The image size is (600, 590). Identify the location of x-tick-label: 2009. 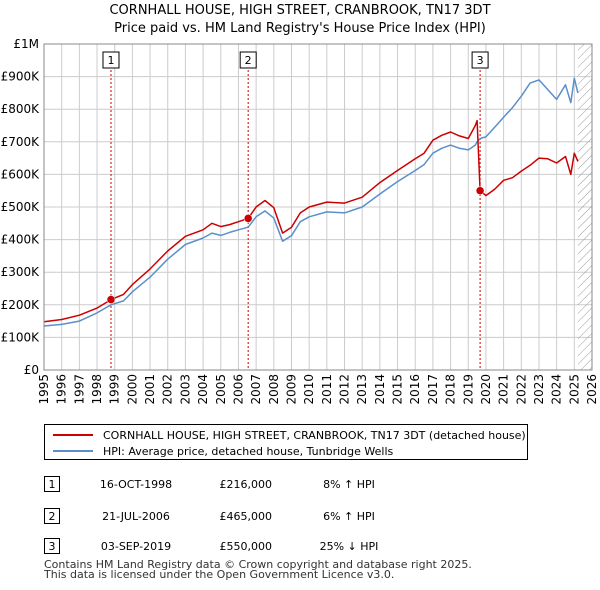
(291, 389).